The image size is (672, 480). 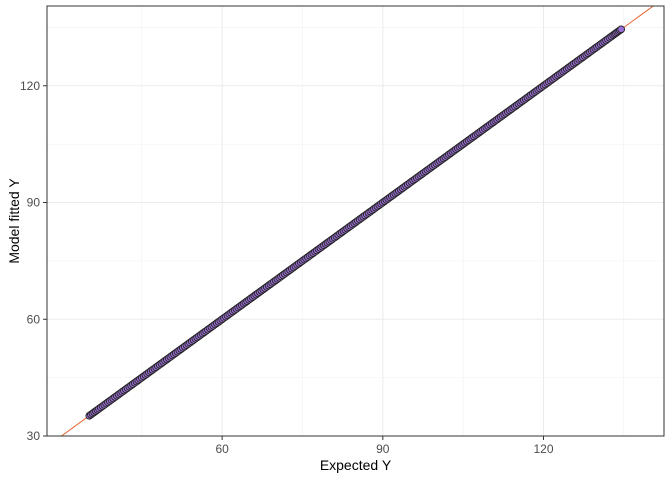 I want to click on y-axis-title: Model fitted Y, so click(x=14, y=221).